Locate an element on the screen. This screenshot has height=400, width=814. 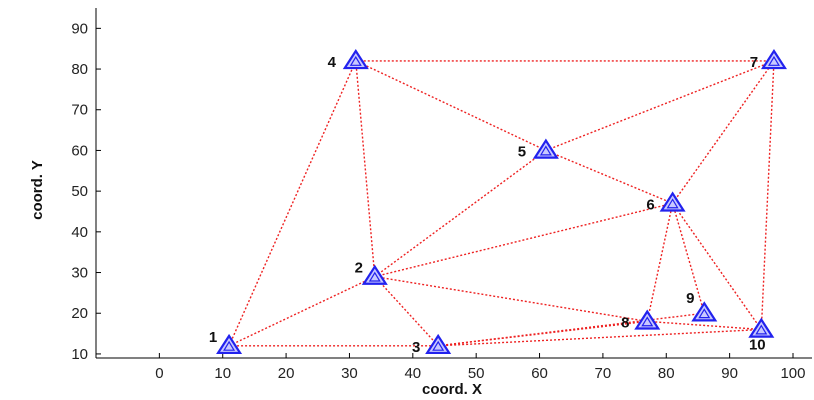
node-6-marker is located at coordinates (672, 201).